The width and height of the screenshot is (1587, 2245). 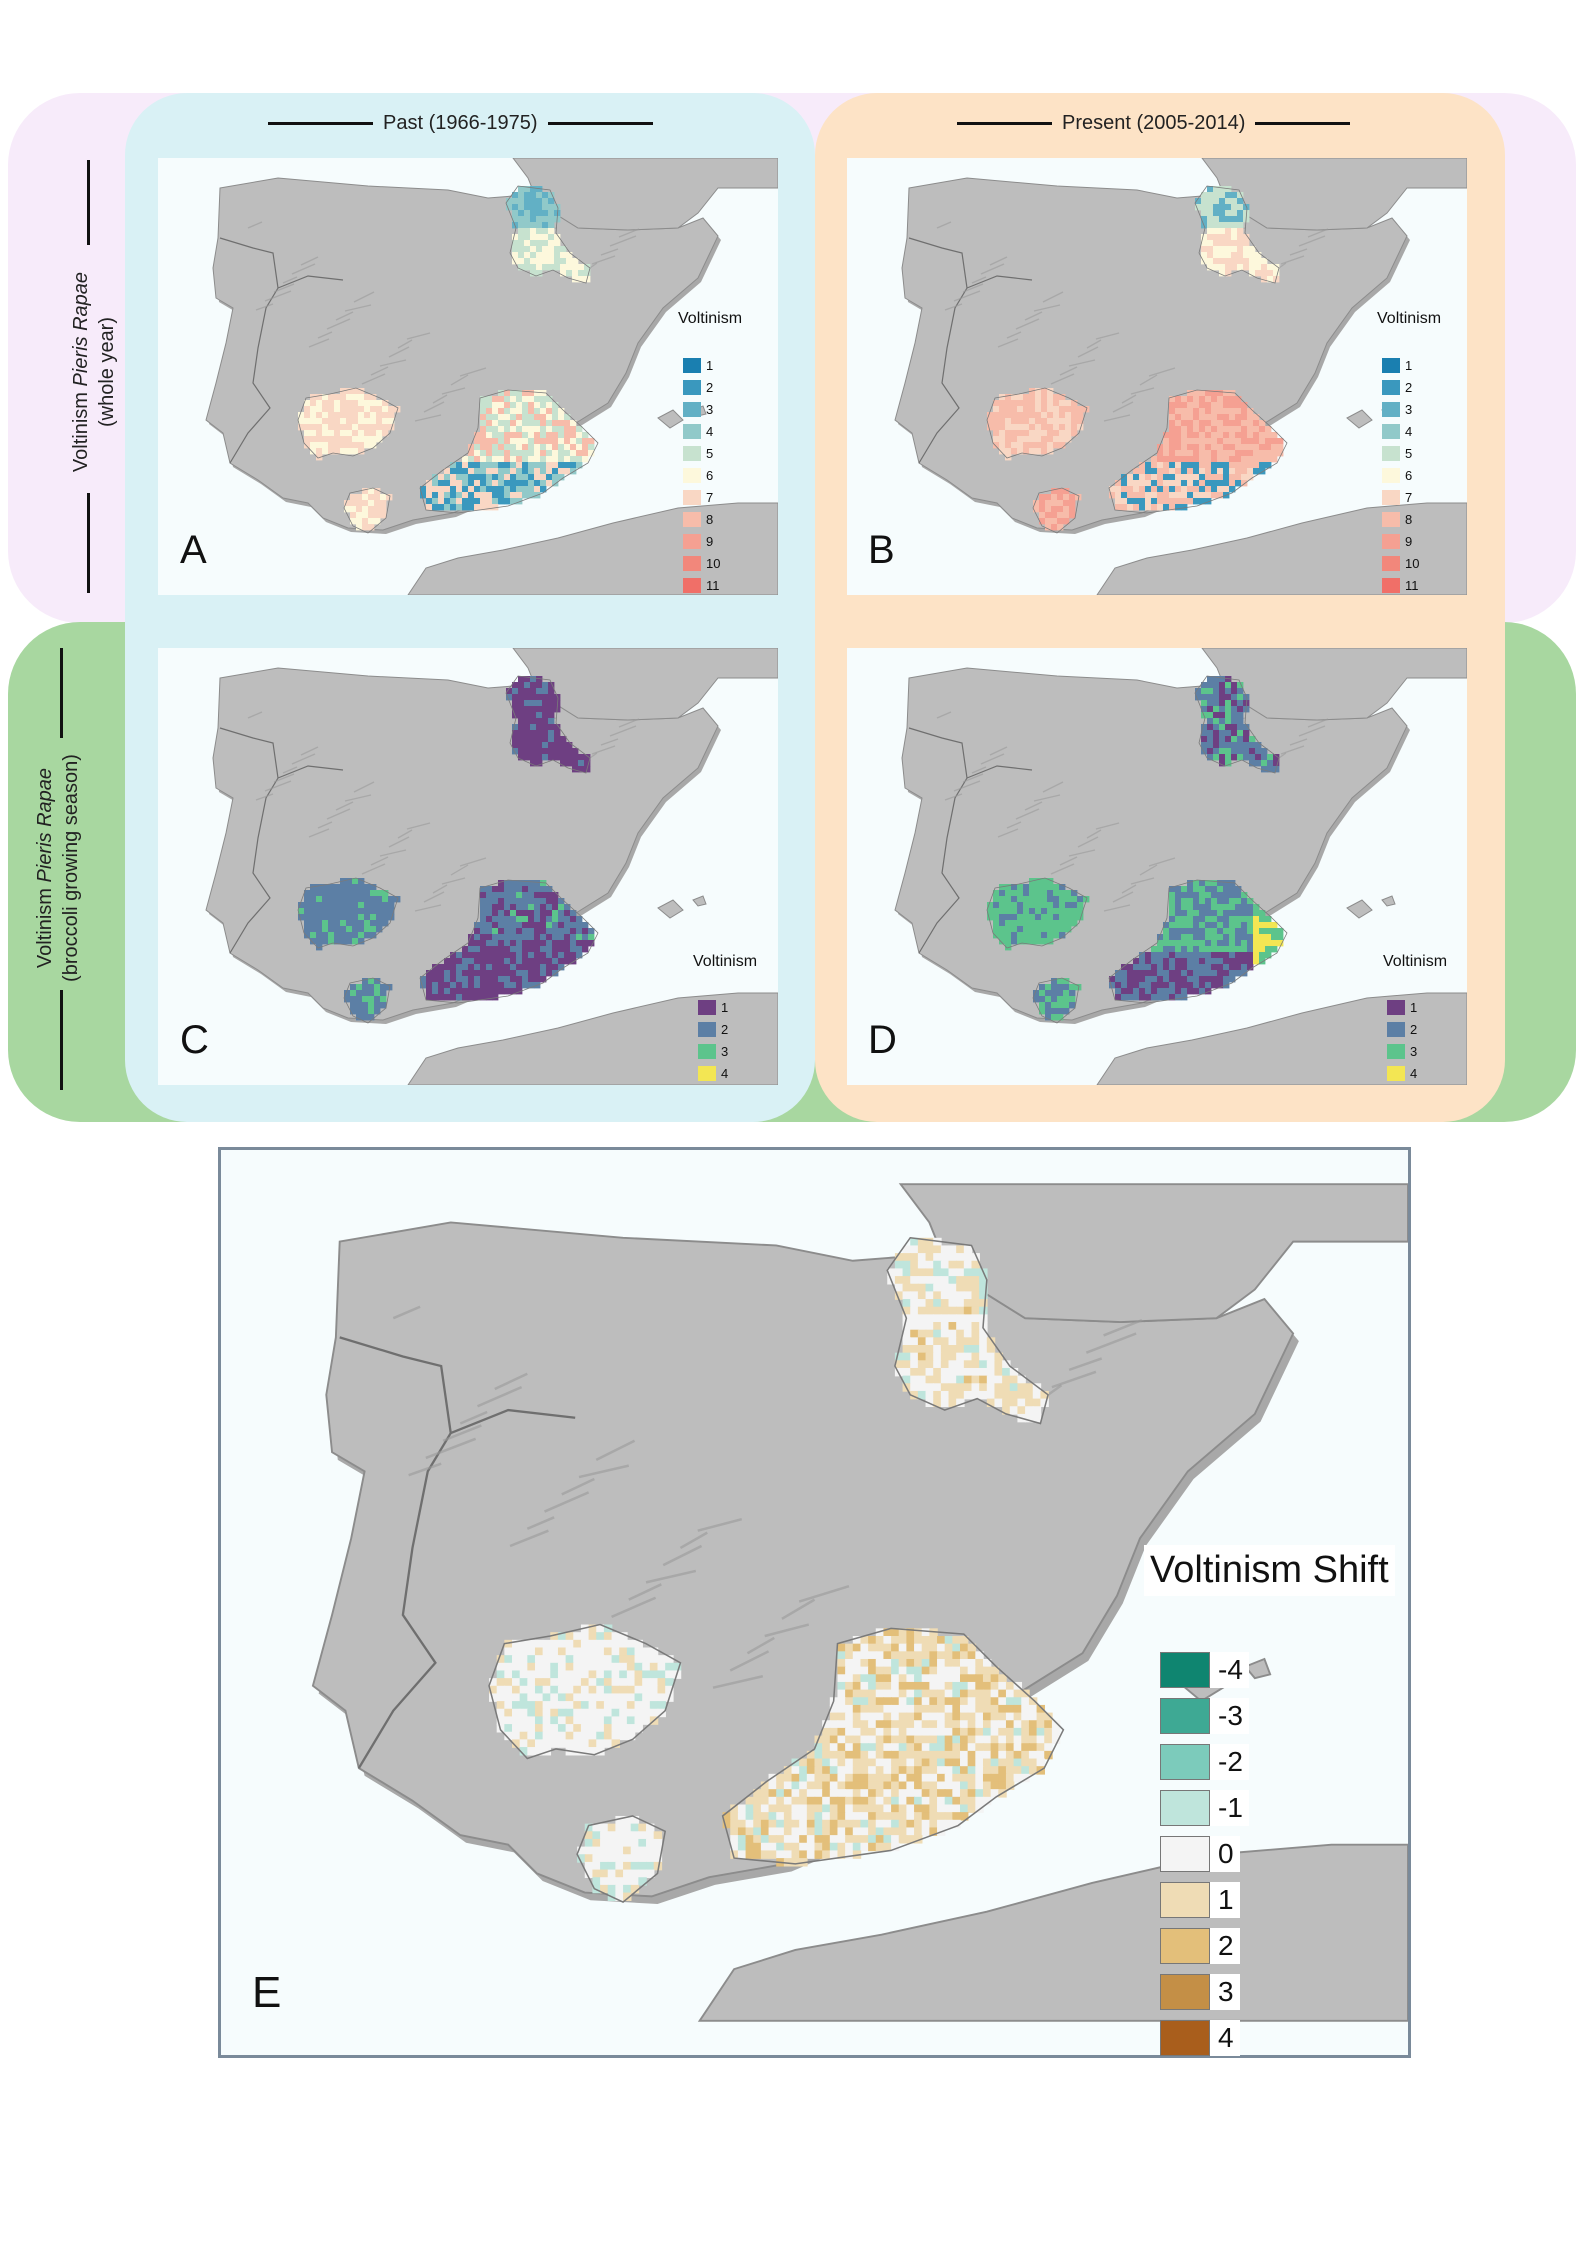 I want to click on legend-item: 2, so click(x=1200, y=1946).